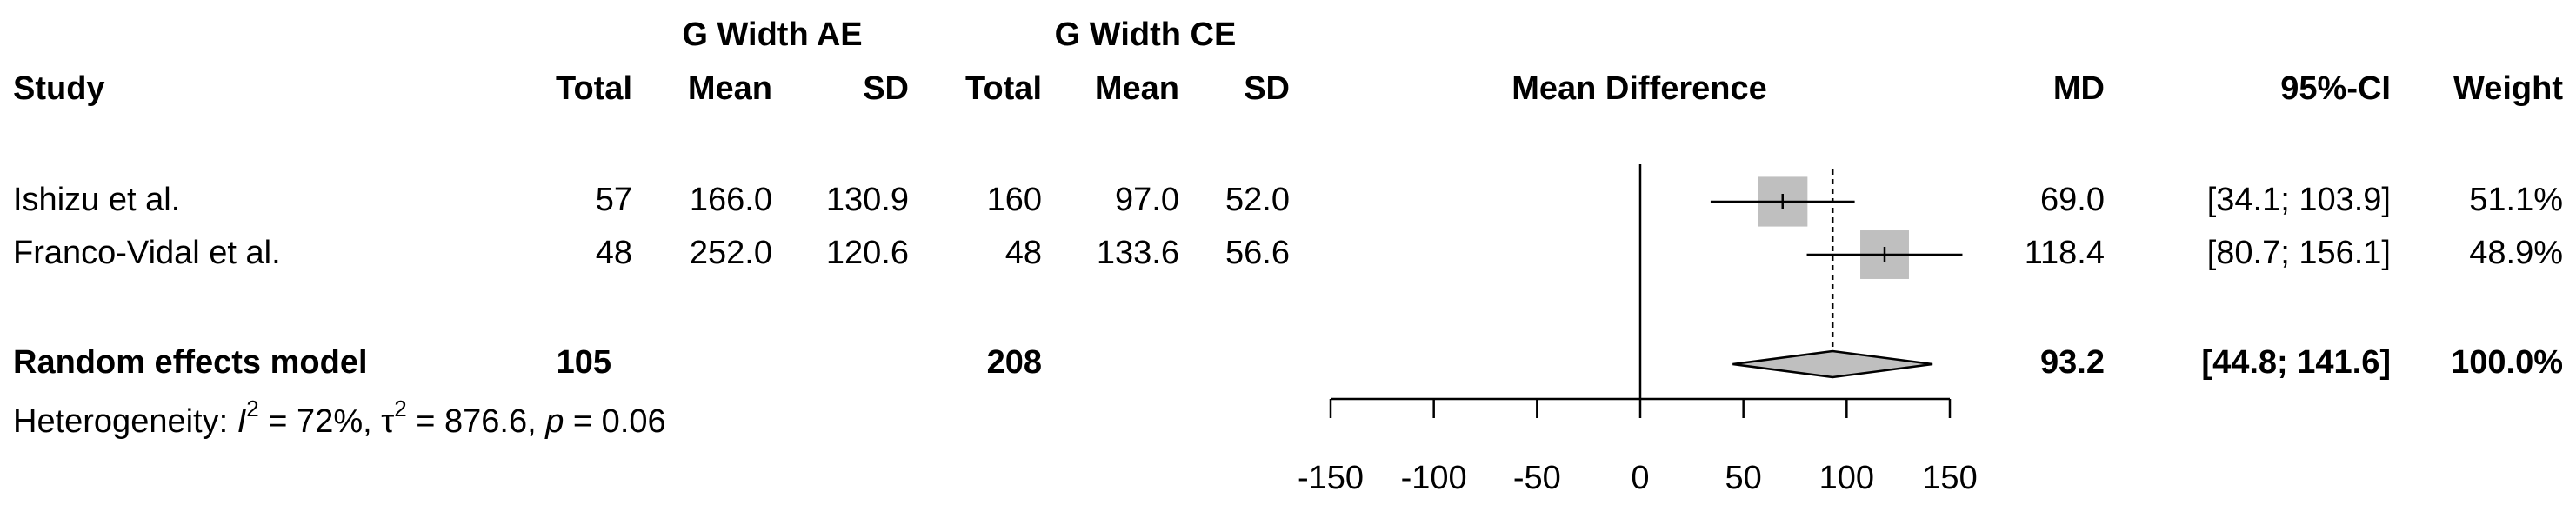 The height and width of the screenshot is (505, 2576). Describe the element at coordinates (387, 421) in the screenshot. I see `heterogeneity-part: τ` at that location.